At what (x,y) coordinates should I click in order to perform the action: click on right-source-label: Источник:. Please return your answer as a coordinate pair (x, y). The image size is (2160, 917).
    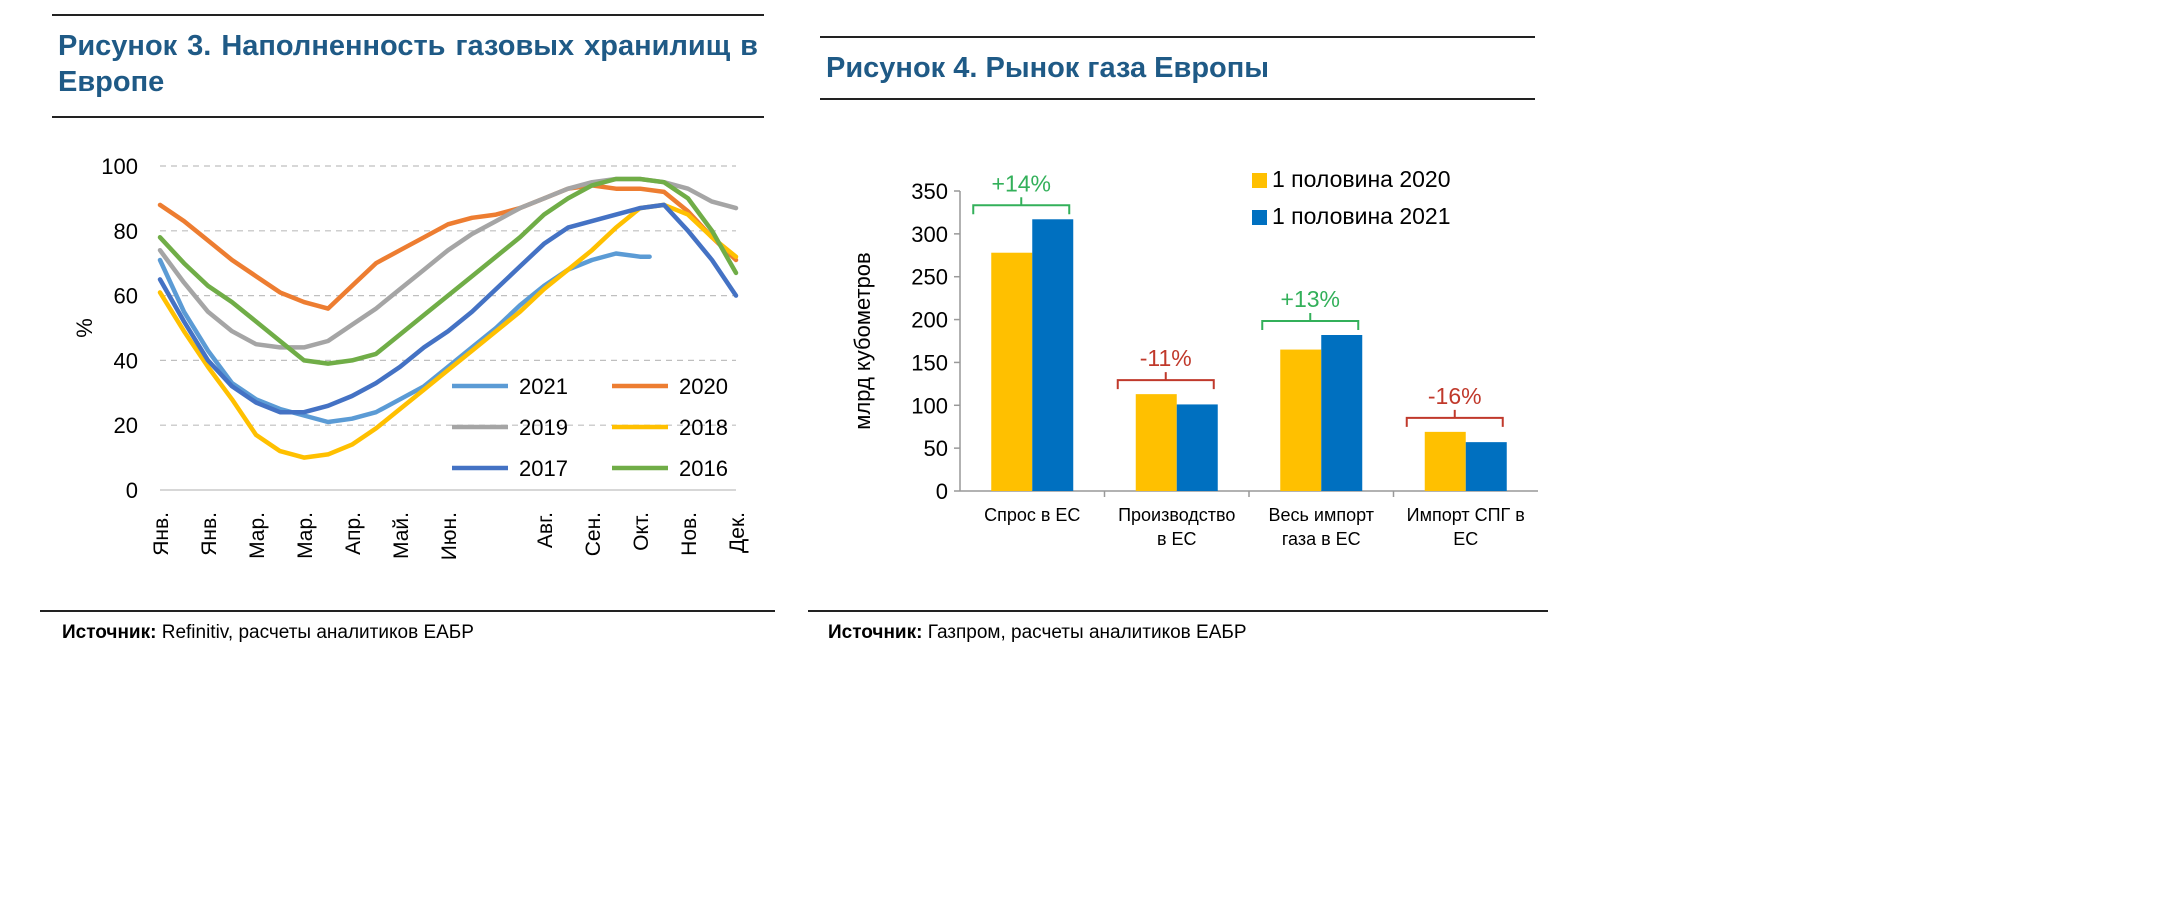
    Looking at the image, I should click on (875, 632).